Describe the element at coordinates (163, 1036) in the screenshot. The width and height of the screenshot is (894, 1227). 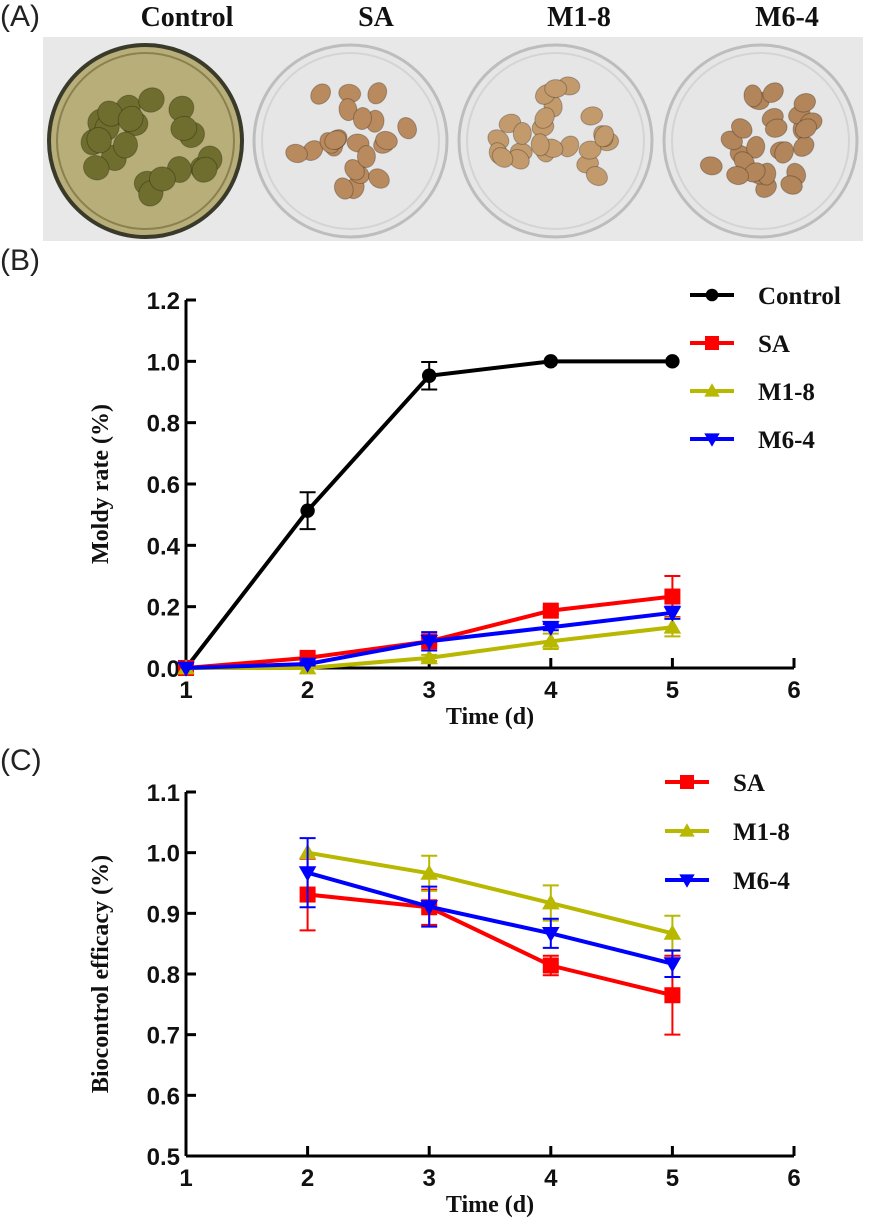
I see `y-tick-label: 0.7` at that location.